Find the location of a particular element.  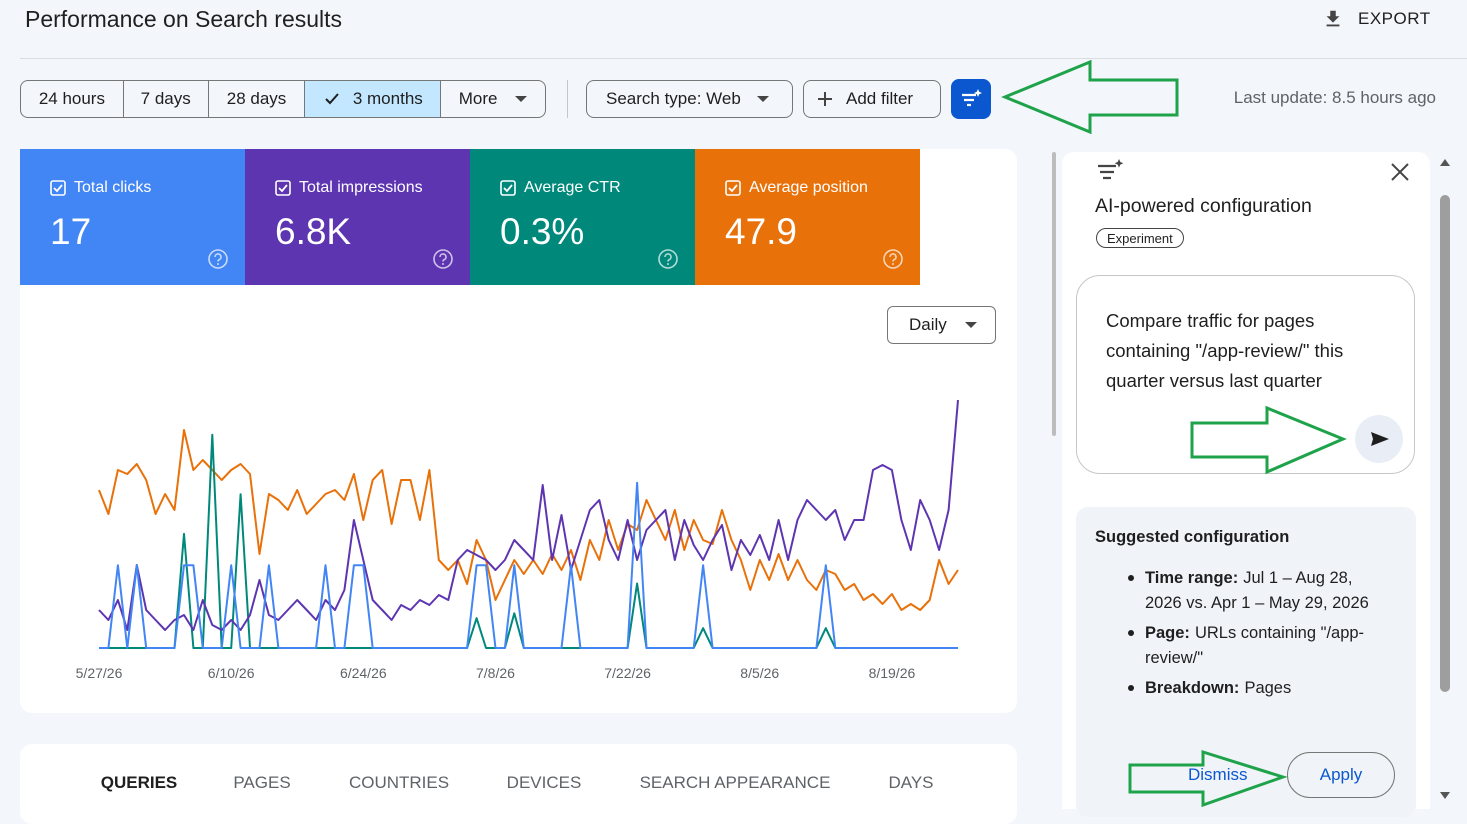

suggestion-item: Breakdown: Pages is located at coordinates (1250, 688).